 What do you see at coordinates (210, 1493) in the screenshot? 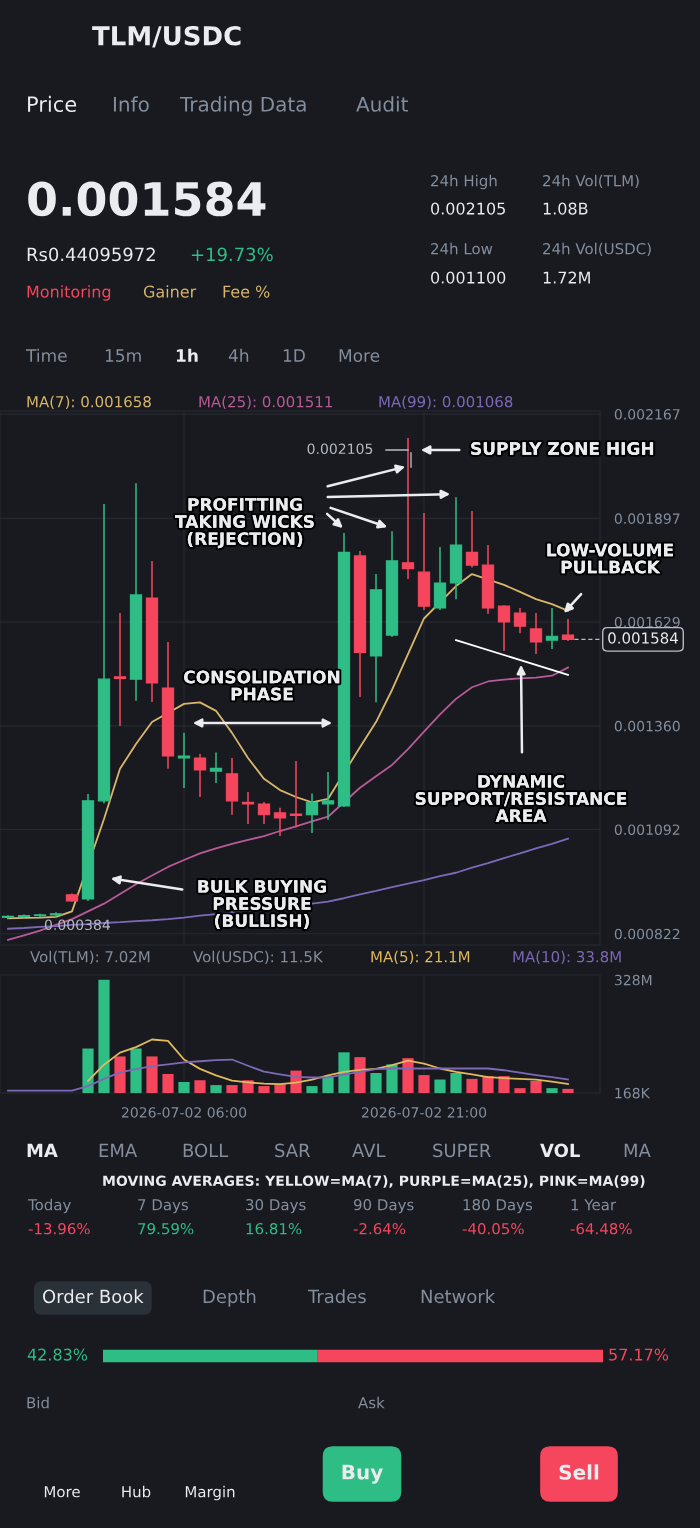
I see `text: Margin` at bounding box center [210, 1493].